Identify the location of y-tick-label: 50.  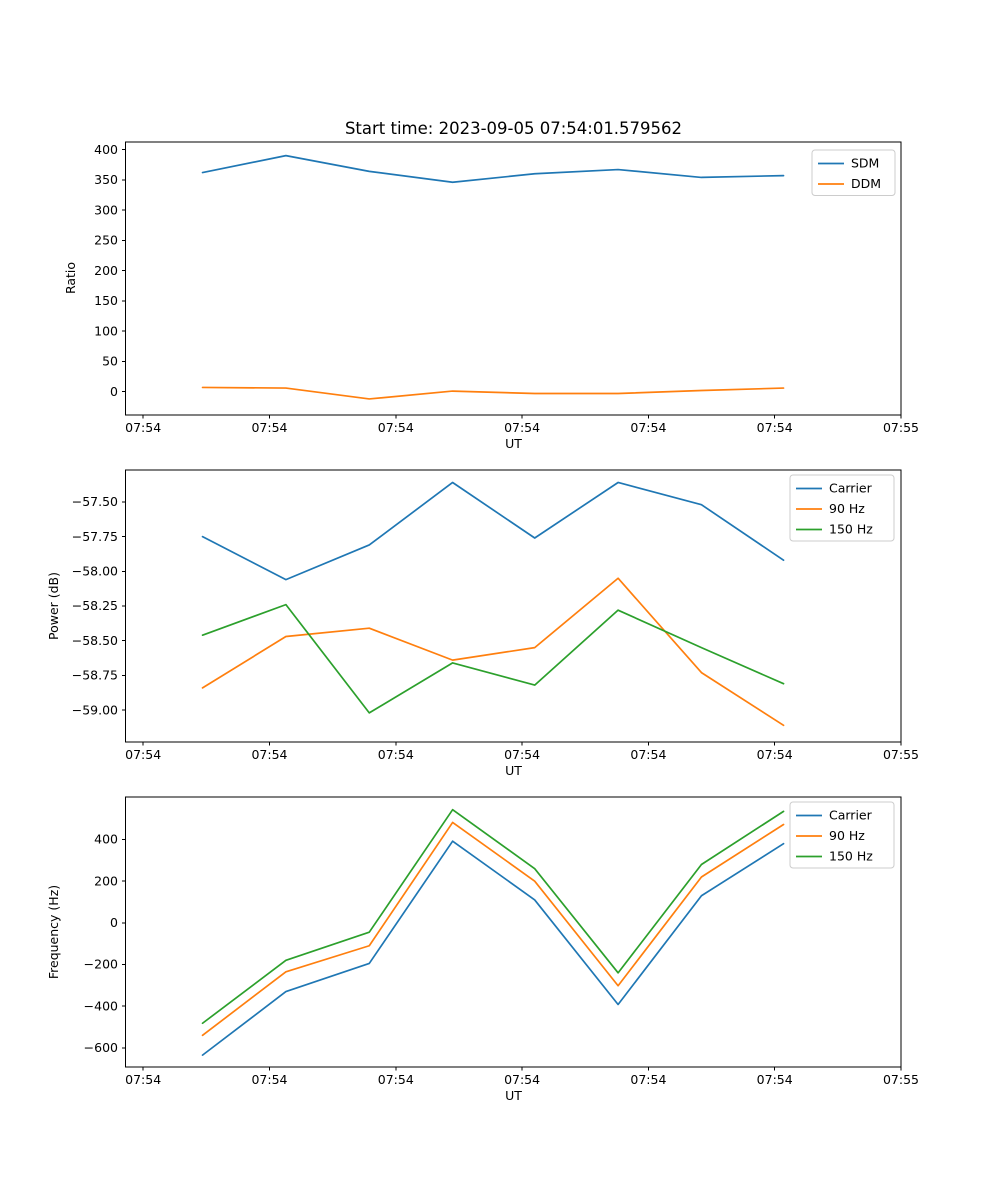
(110, 361).